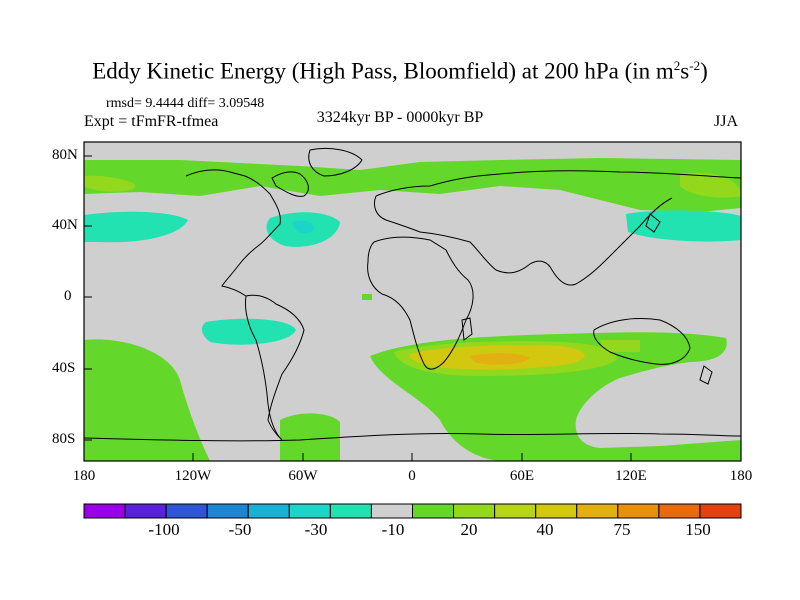 The height and width of the screenshot is (600, 800). I want to click on coast-south-america-west, so click(264, 368).